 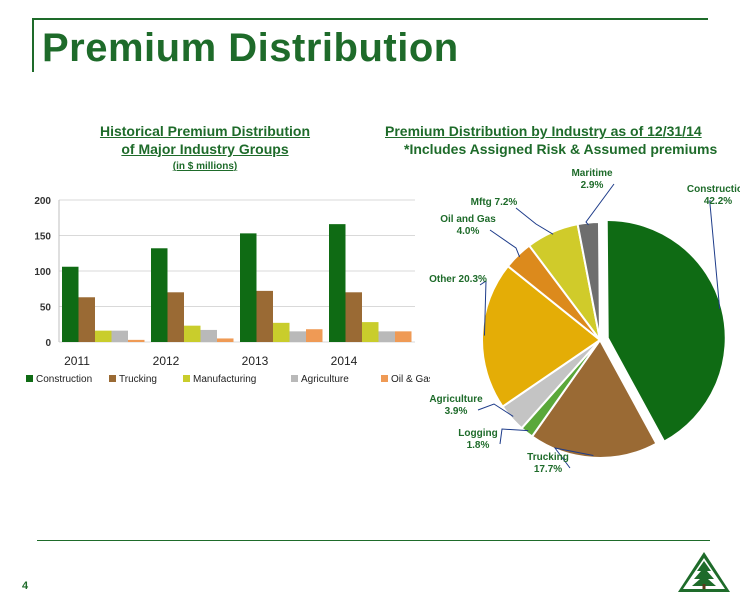 What do you see at coordinates (138, 379) in the screenshot?
I see `legend-label: Trucking` at bounding box center [138, 379].